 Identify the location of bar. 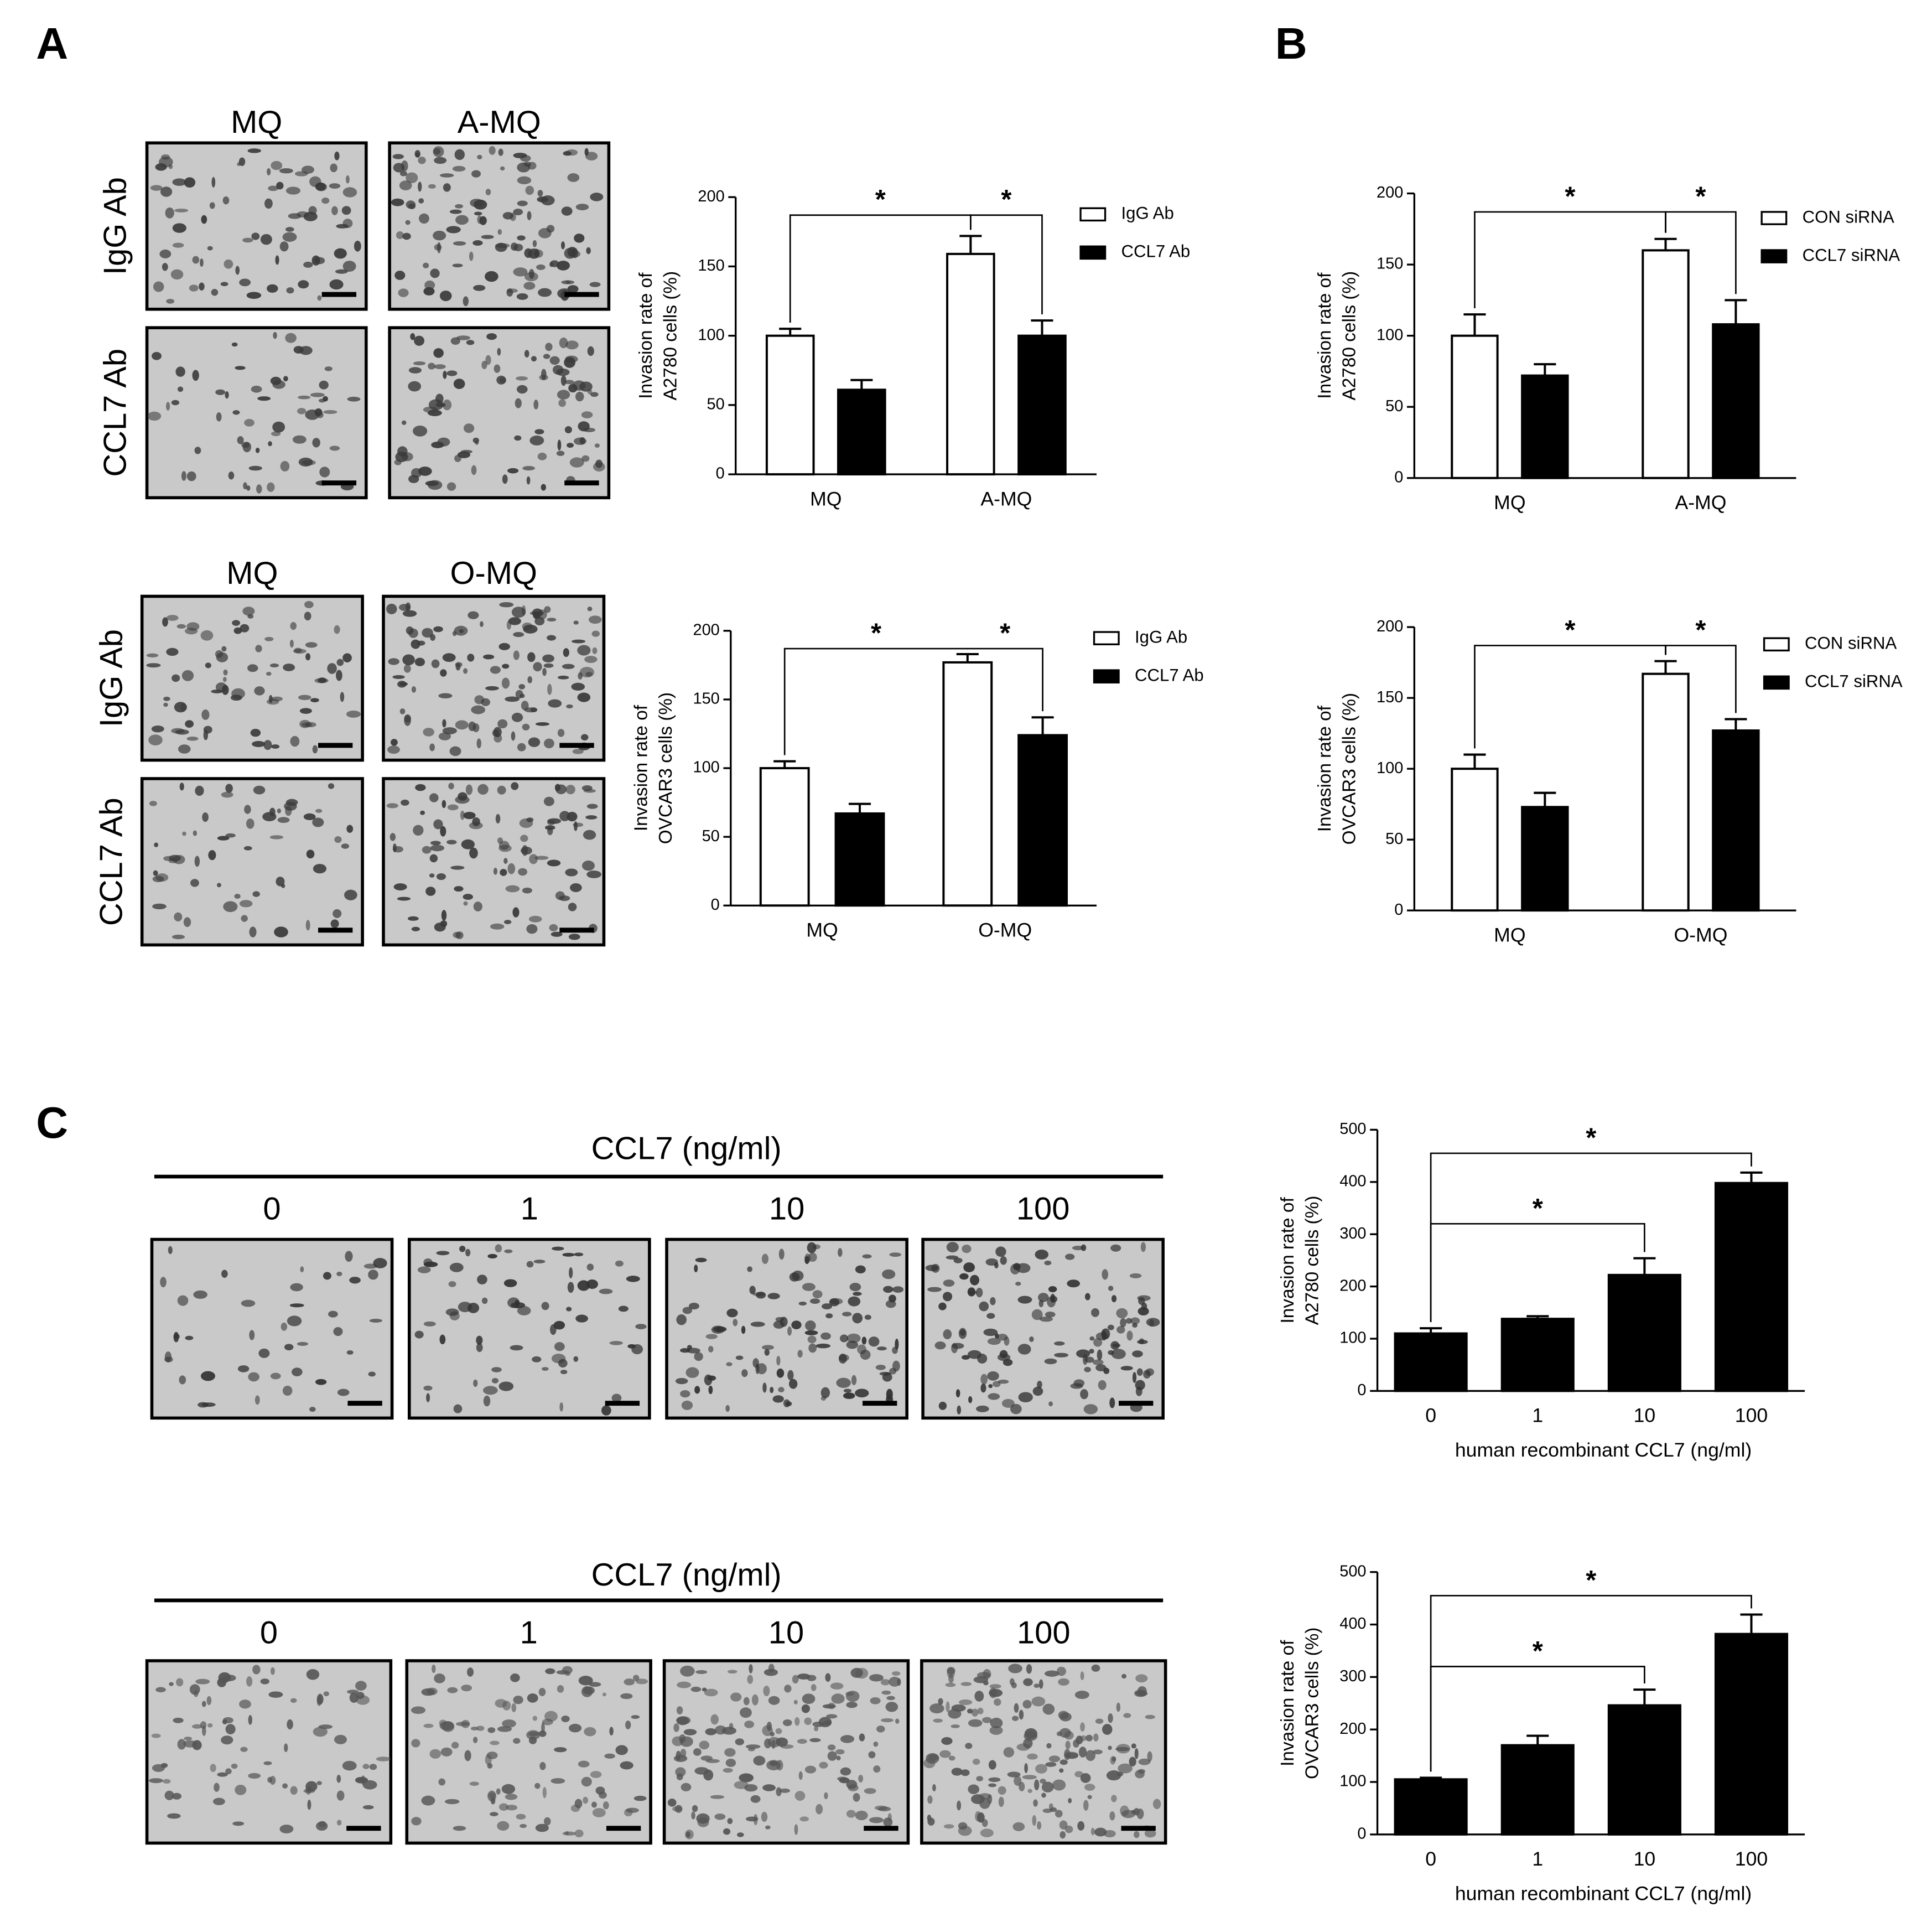
(861, 432).